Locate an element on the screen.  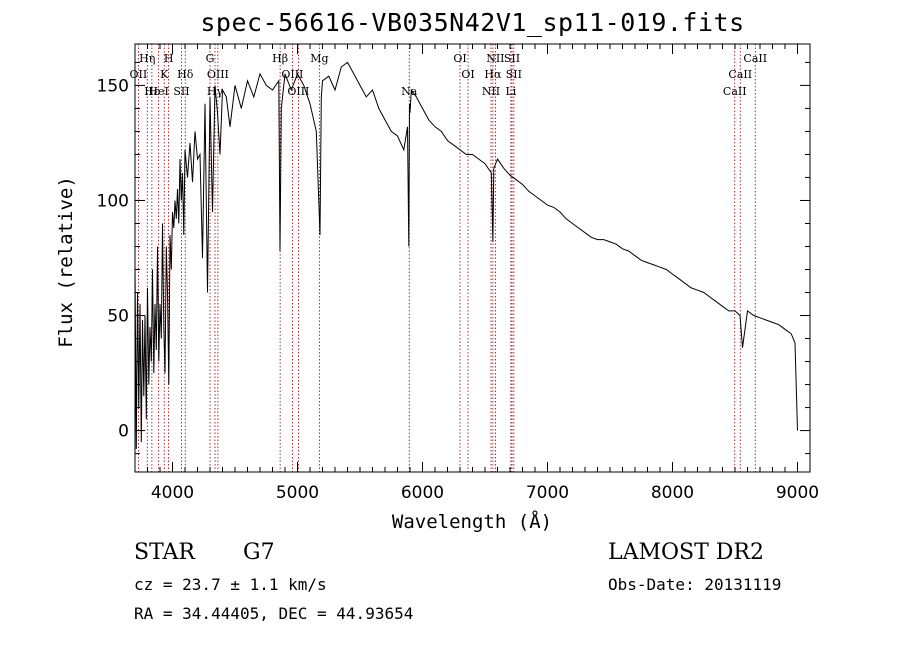
line-marker-label: Hδ is located at coordinates (185, 74).